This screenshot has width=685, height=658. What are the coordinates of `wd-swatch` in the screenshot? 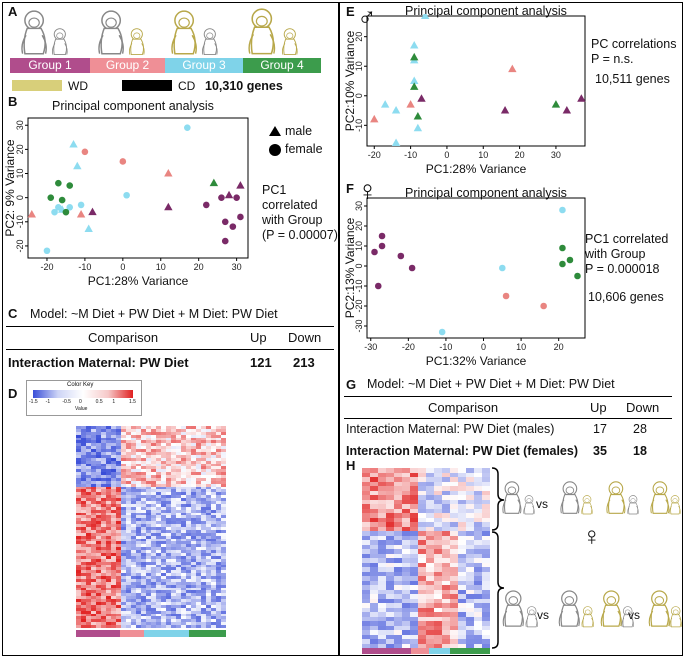 It's located at (37, 85).